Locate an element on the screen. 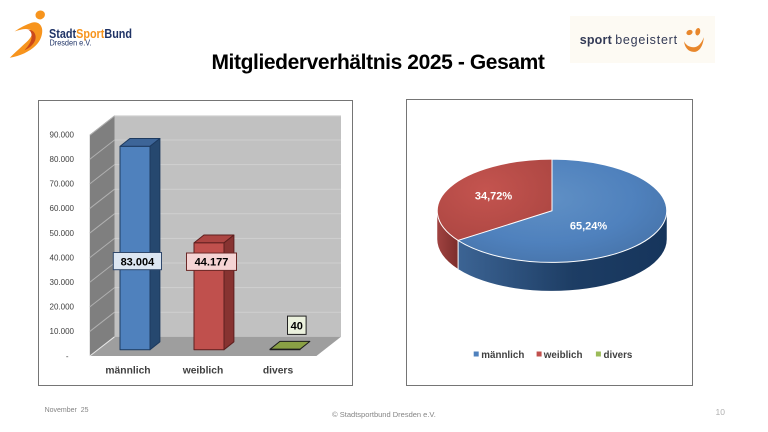 This screenshot has width=768, height=432. svg-text: 40.000 is located at coordinates (62, 257).